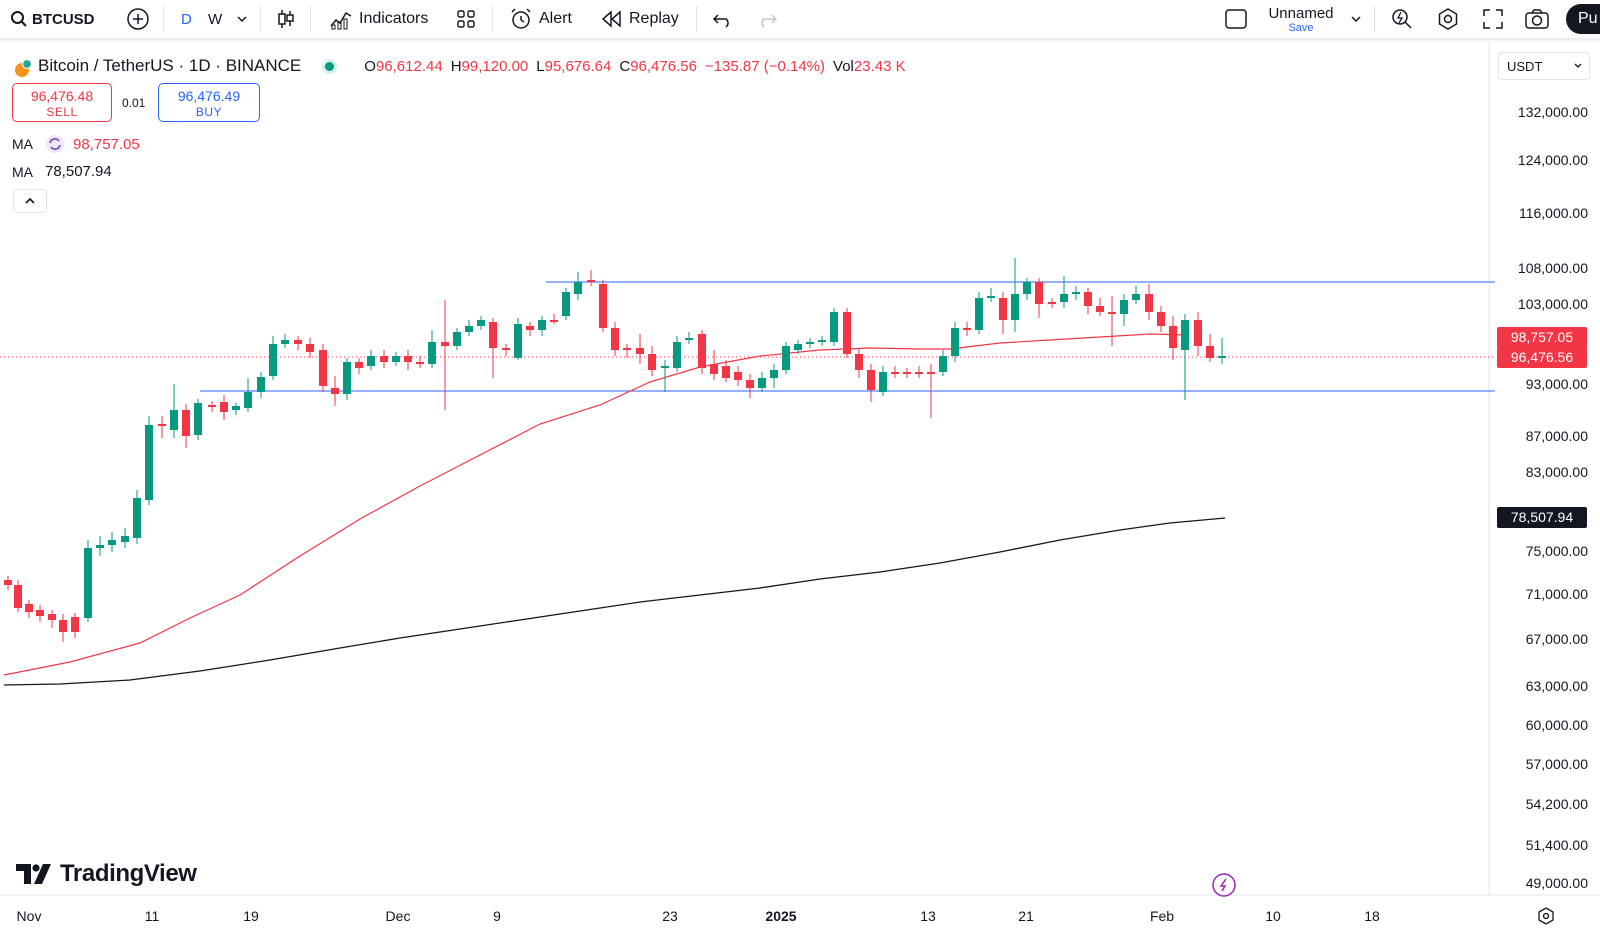  What do you see at coordinates (1556, 384) in the screenshot?
I see `price-axis-label: 93,000.00` at bounding box center [1556, 384].